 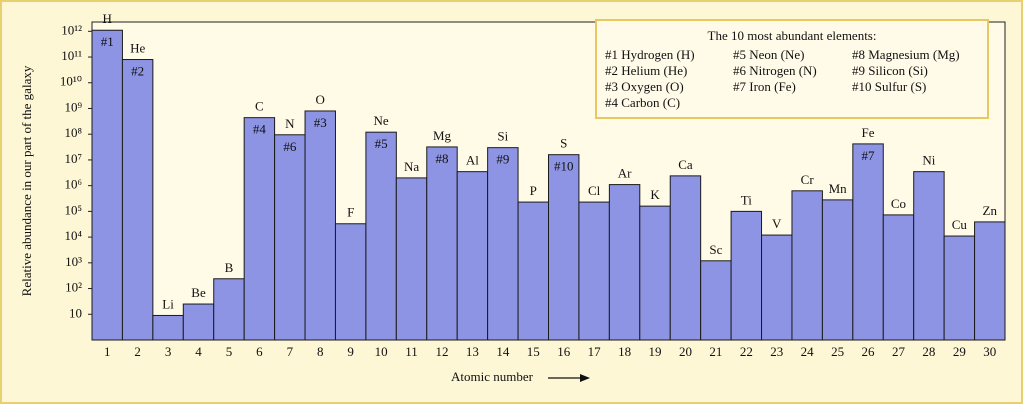 I want to click on x-tick-label: 13, so click(x=472, y=351).